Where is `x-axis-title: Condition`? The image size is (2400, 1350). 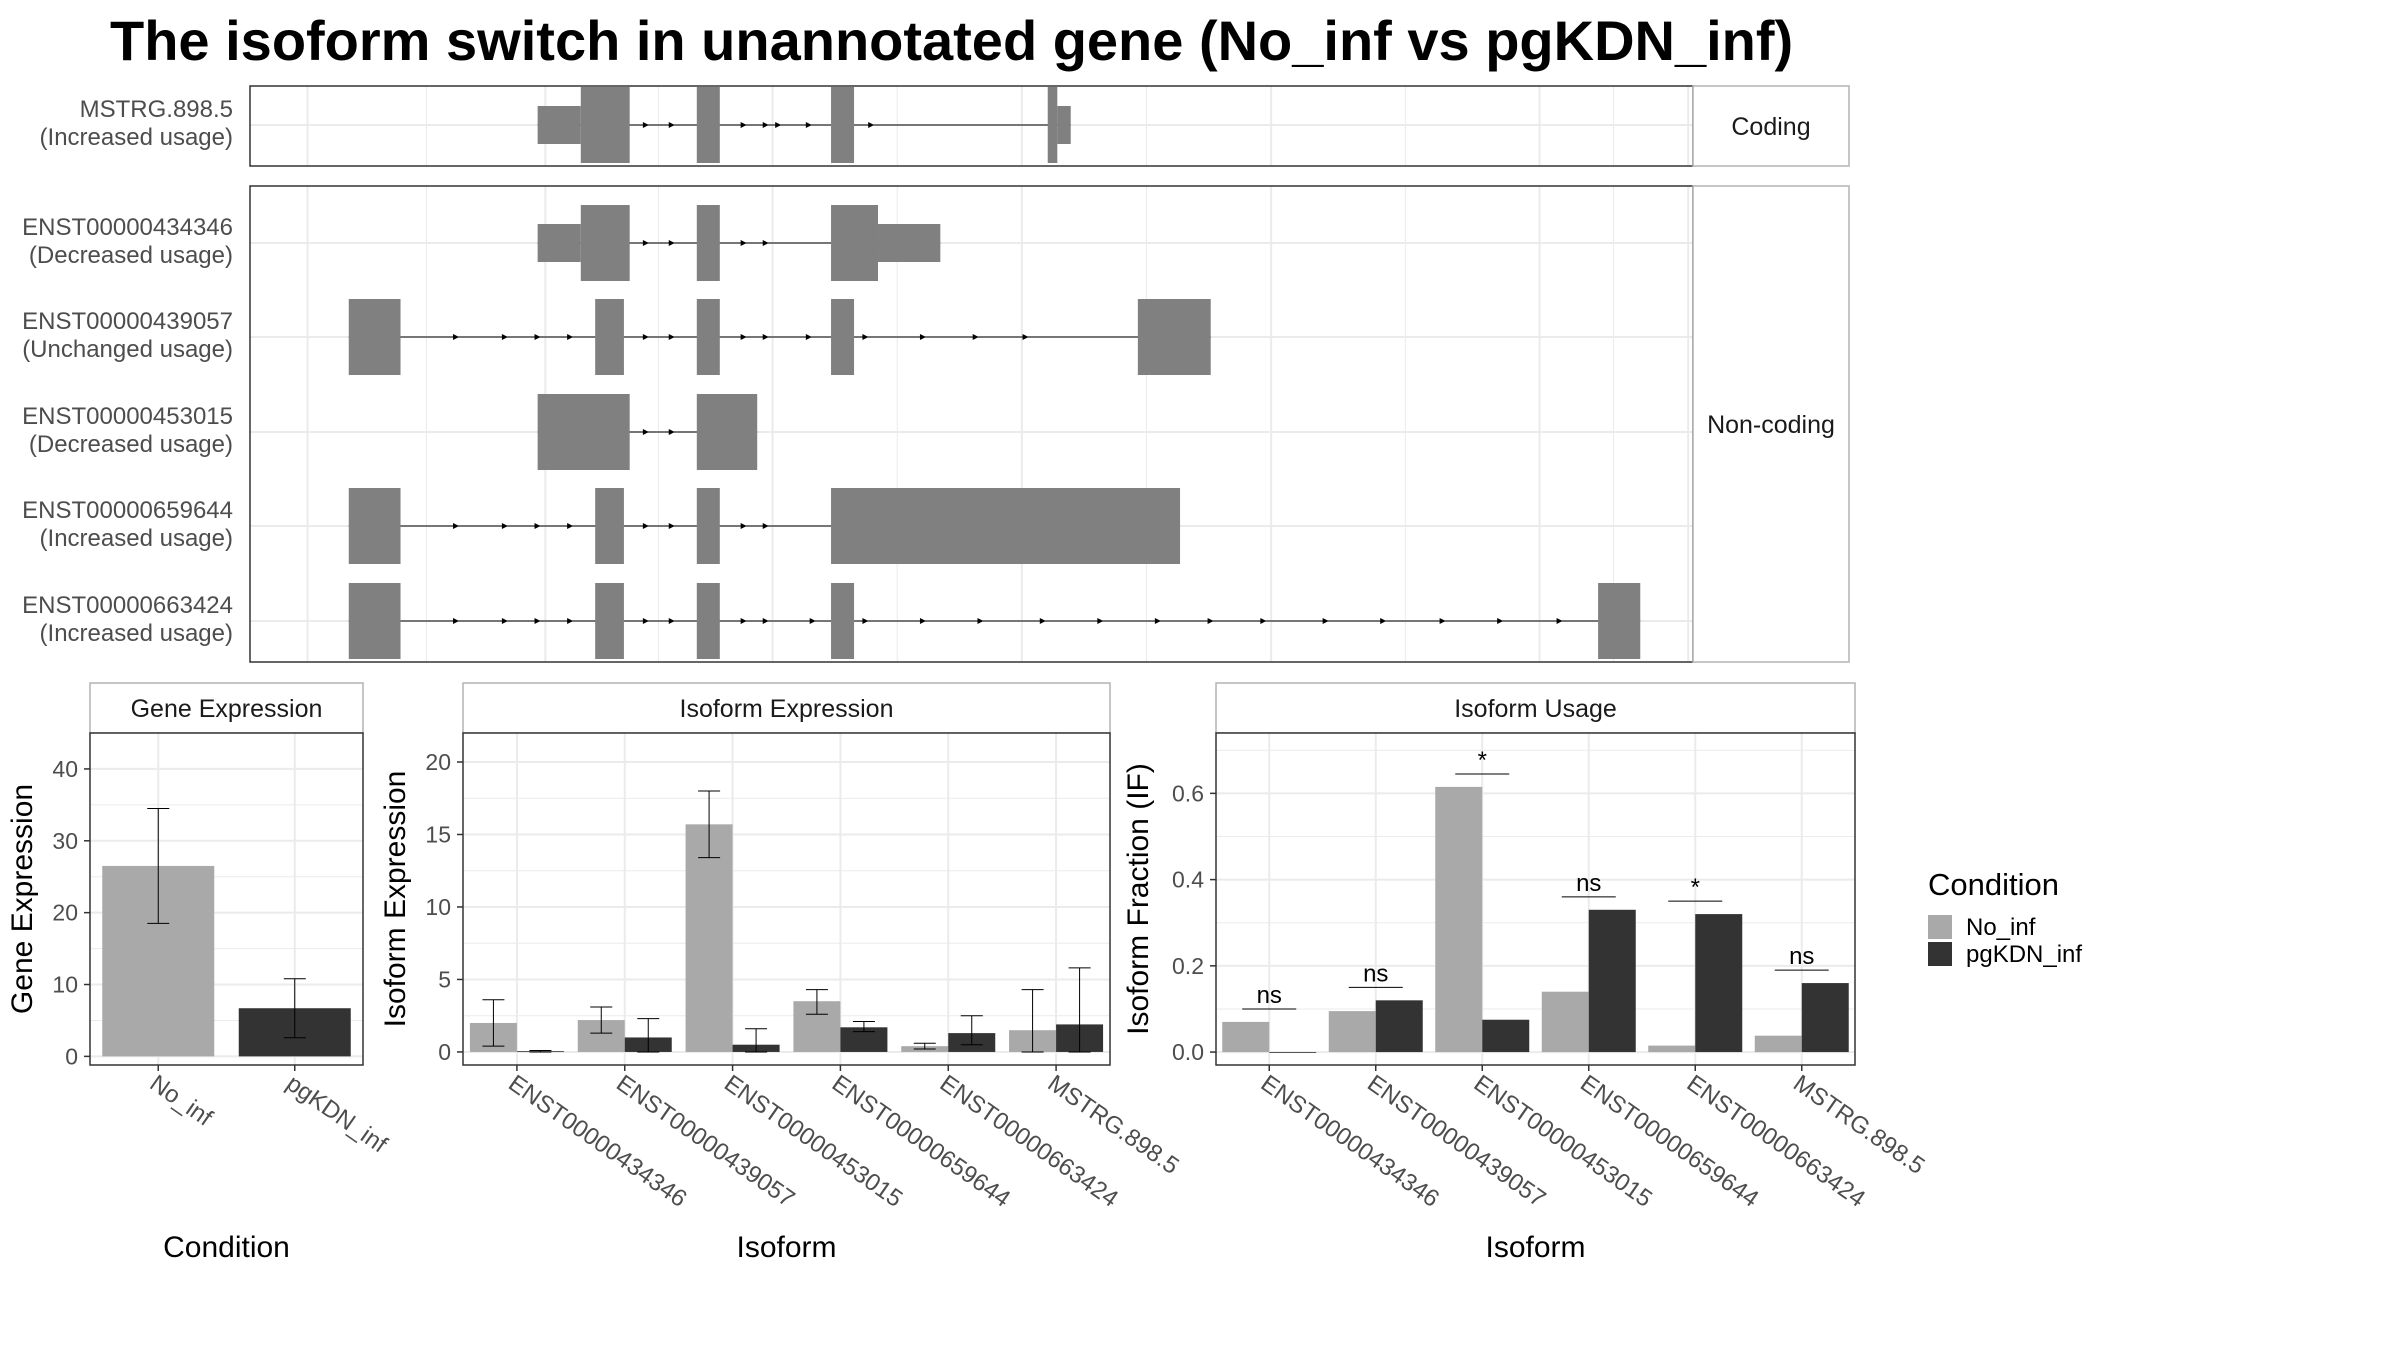 x-axis-title: Condition is located at coordinates (226, 1247).